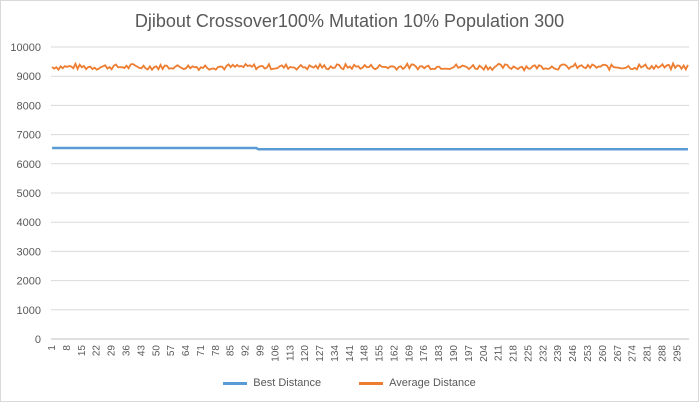 This screenshot has width=699, height=403. What do you see at coordinates (370, 67) in the screenshot?
I see `series-line-average-distance` at bounding box center [370, 67].